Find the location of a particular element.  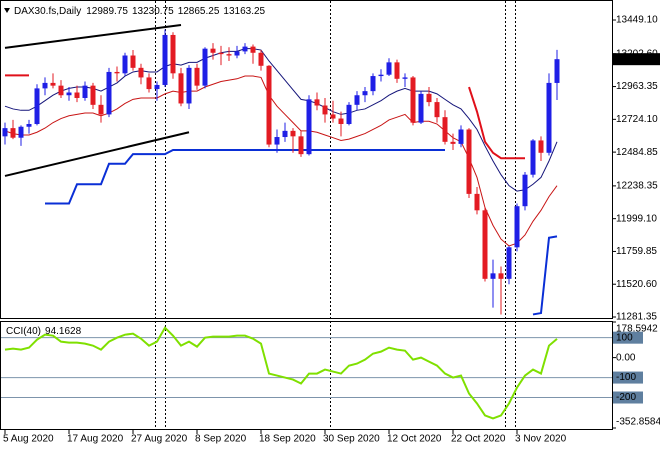

ohlc-close: 13163.25 is located at coordinates (244, 11).